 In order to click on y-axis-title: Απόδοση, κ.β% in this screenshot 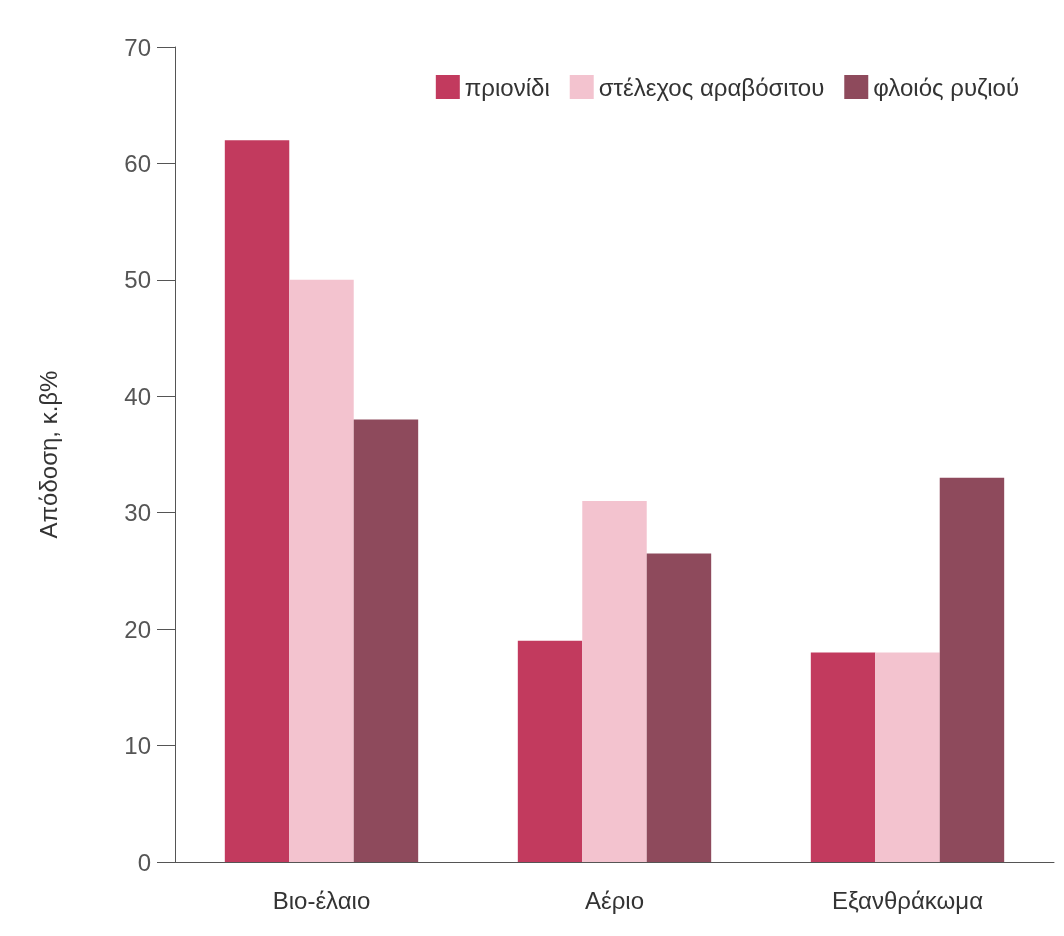, I will do `click(48, 454)`.